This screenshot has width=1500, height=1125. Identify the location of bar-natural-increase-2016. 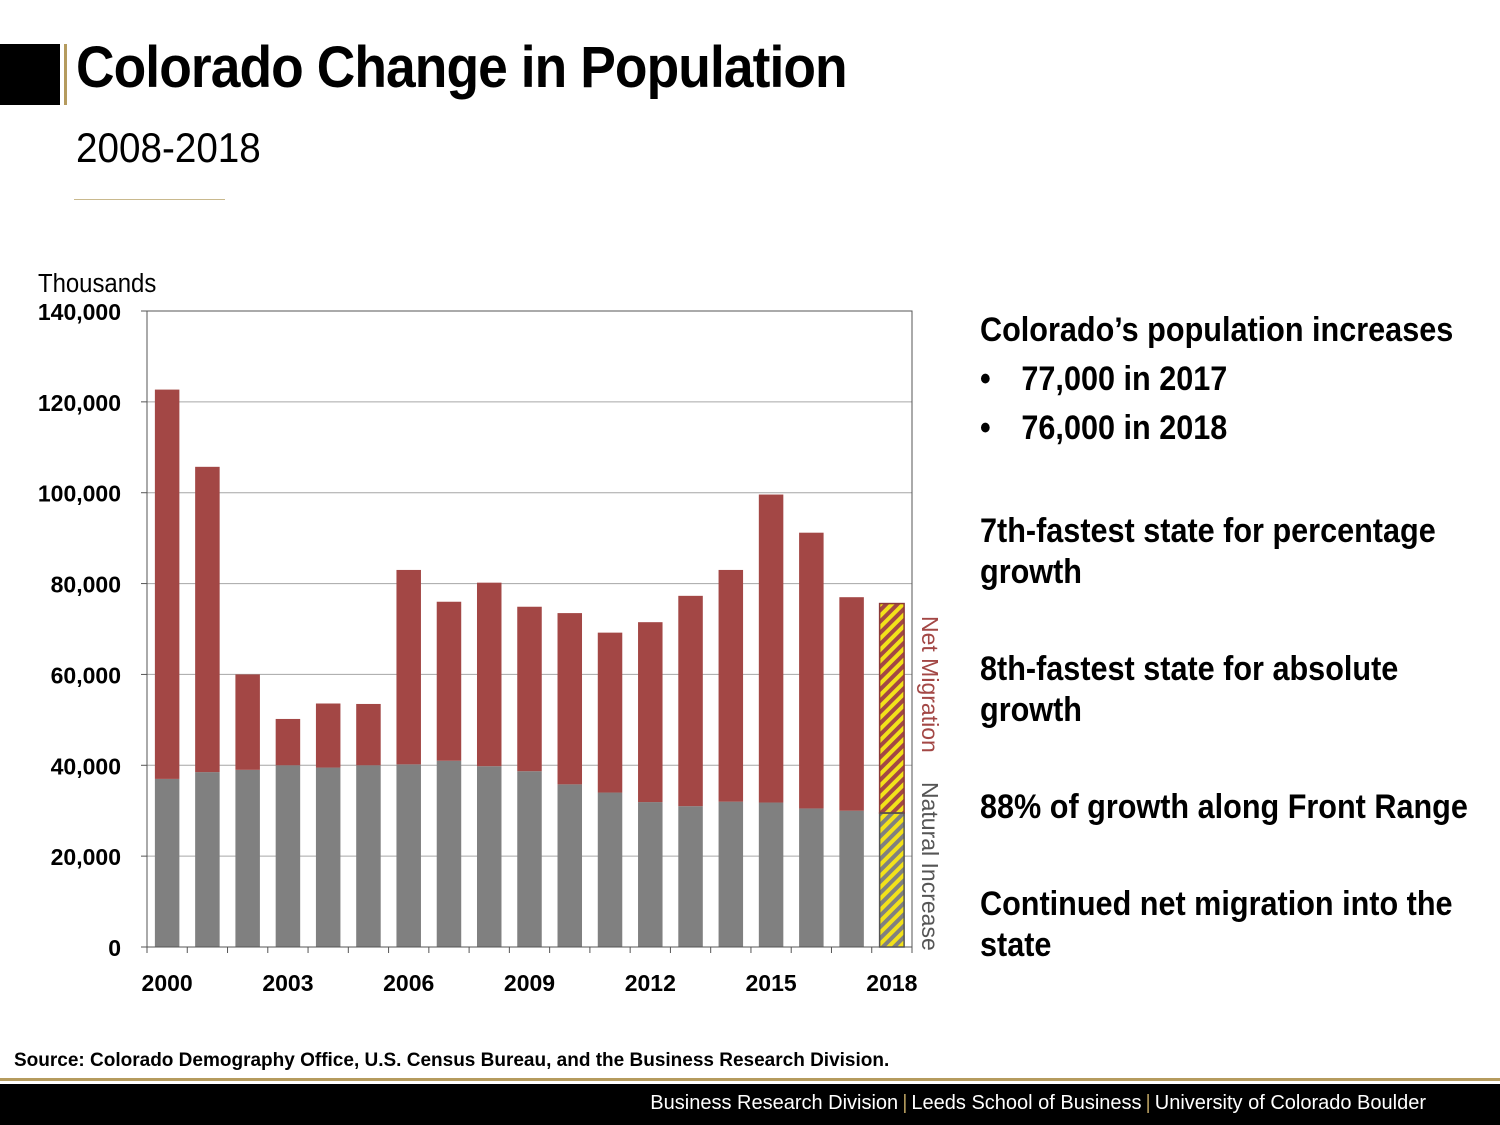
(811, 877).